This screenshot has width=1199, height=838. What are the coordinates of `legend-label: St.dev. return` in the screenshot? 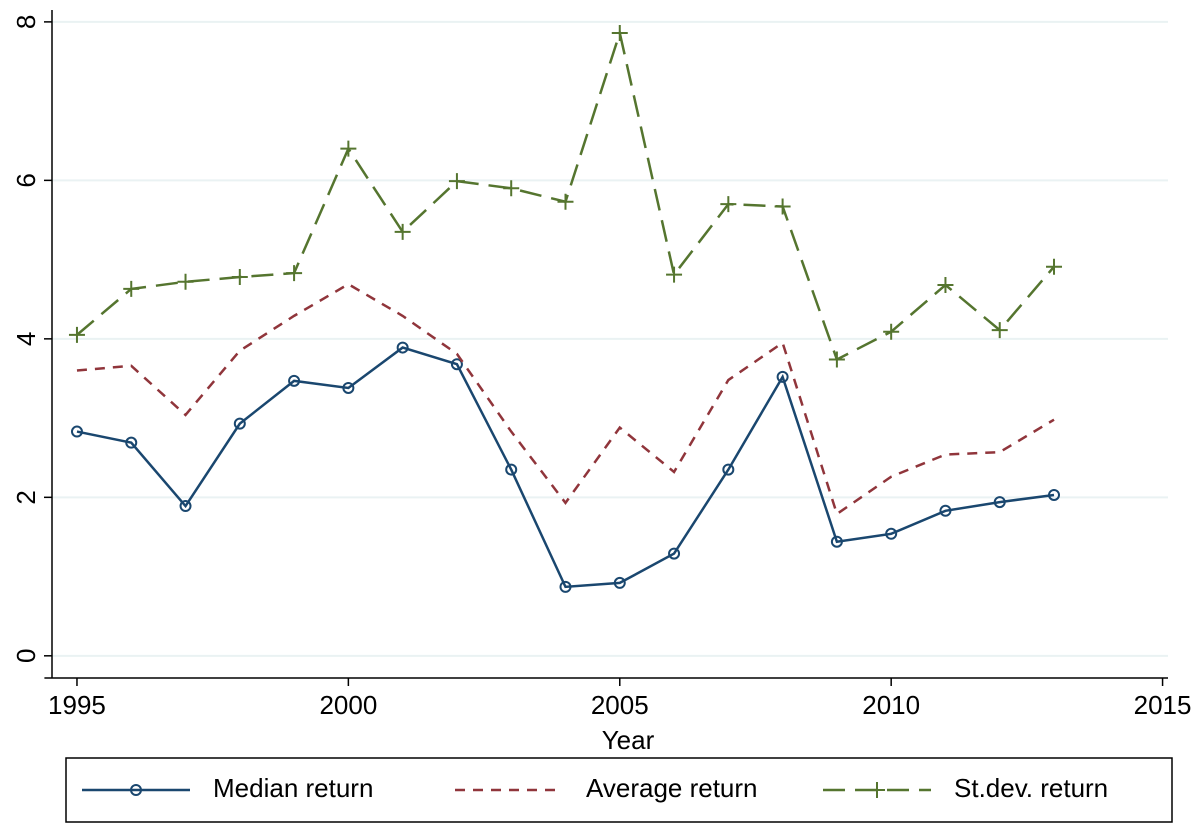 It's located at (1031, 788).